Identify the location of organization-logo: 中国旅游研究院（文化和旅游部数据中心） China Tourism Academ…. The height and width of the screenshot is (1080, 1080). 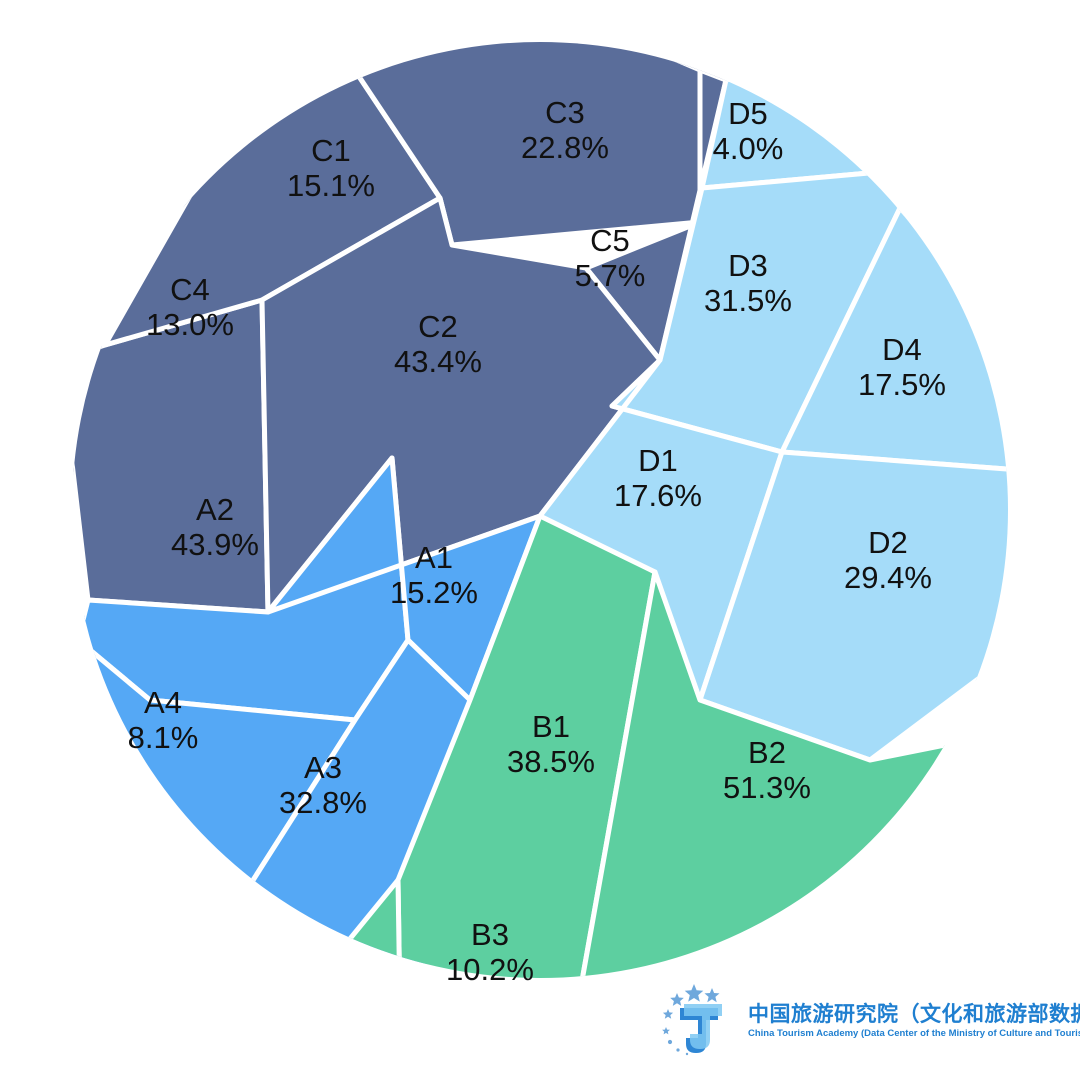
(870, 1021).